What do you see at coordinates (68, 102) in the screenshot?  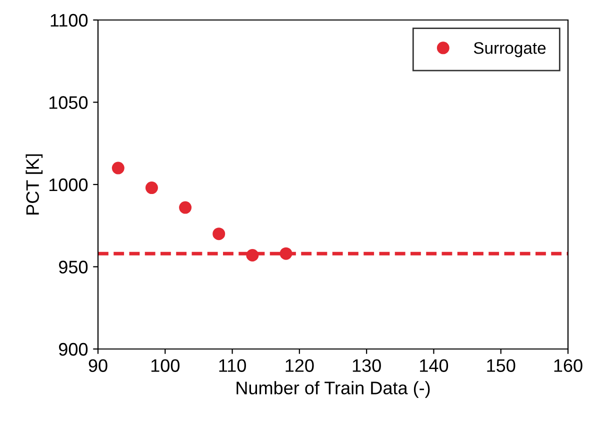 I see `y-tick-label: 1050` at bounding box center [68, 102].